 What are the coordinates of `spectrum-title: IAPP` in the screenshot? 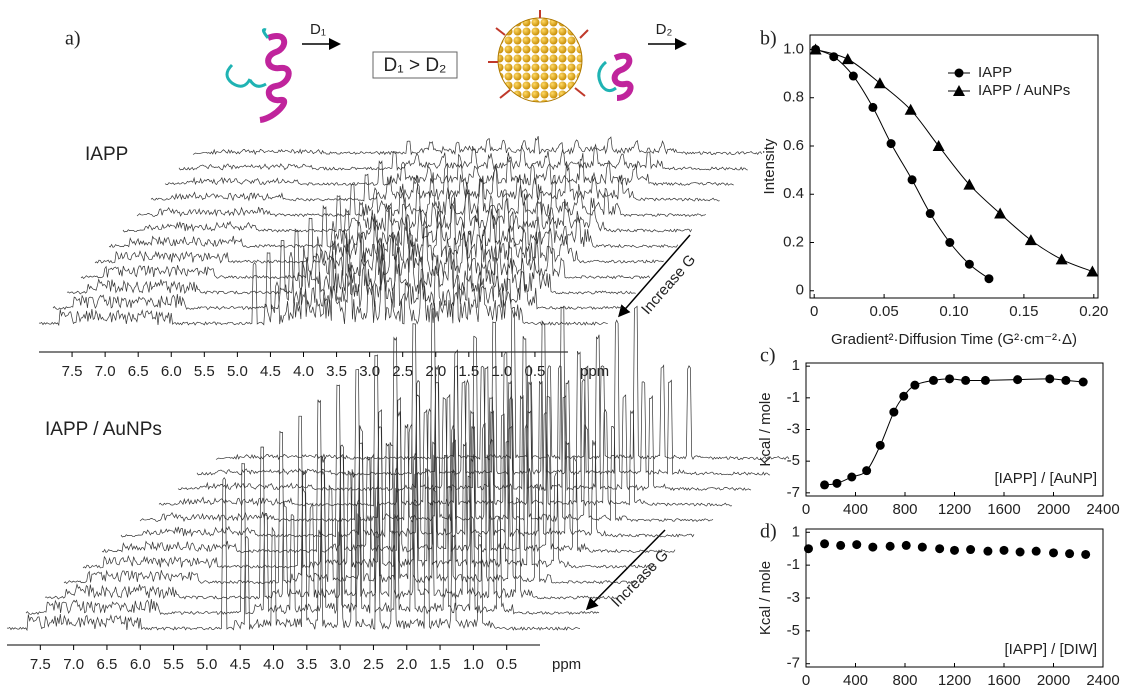 It's located at (106, 154).